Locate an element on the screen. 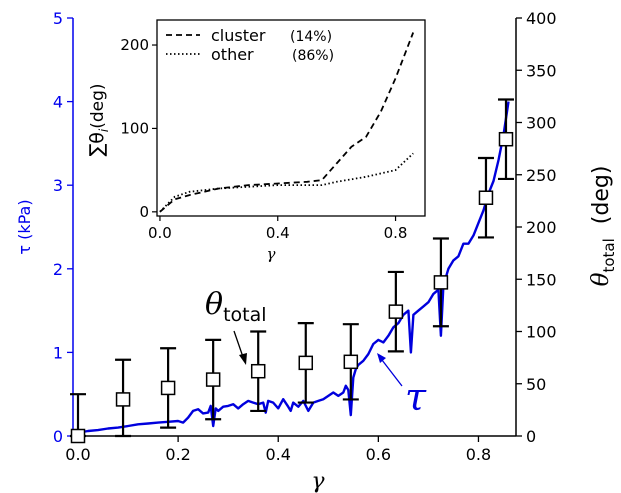 The height and width of the screenshot is (493, 621). inset-x-label: γ is located at coordinates (271, 254).